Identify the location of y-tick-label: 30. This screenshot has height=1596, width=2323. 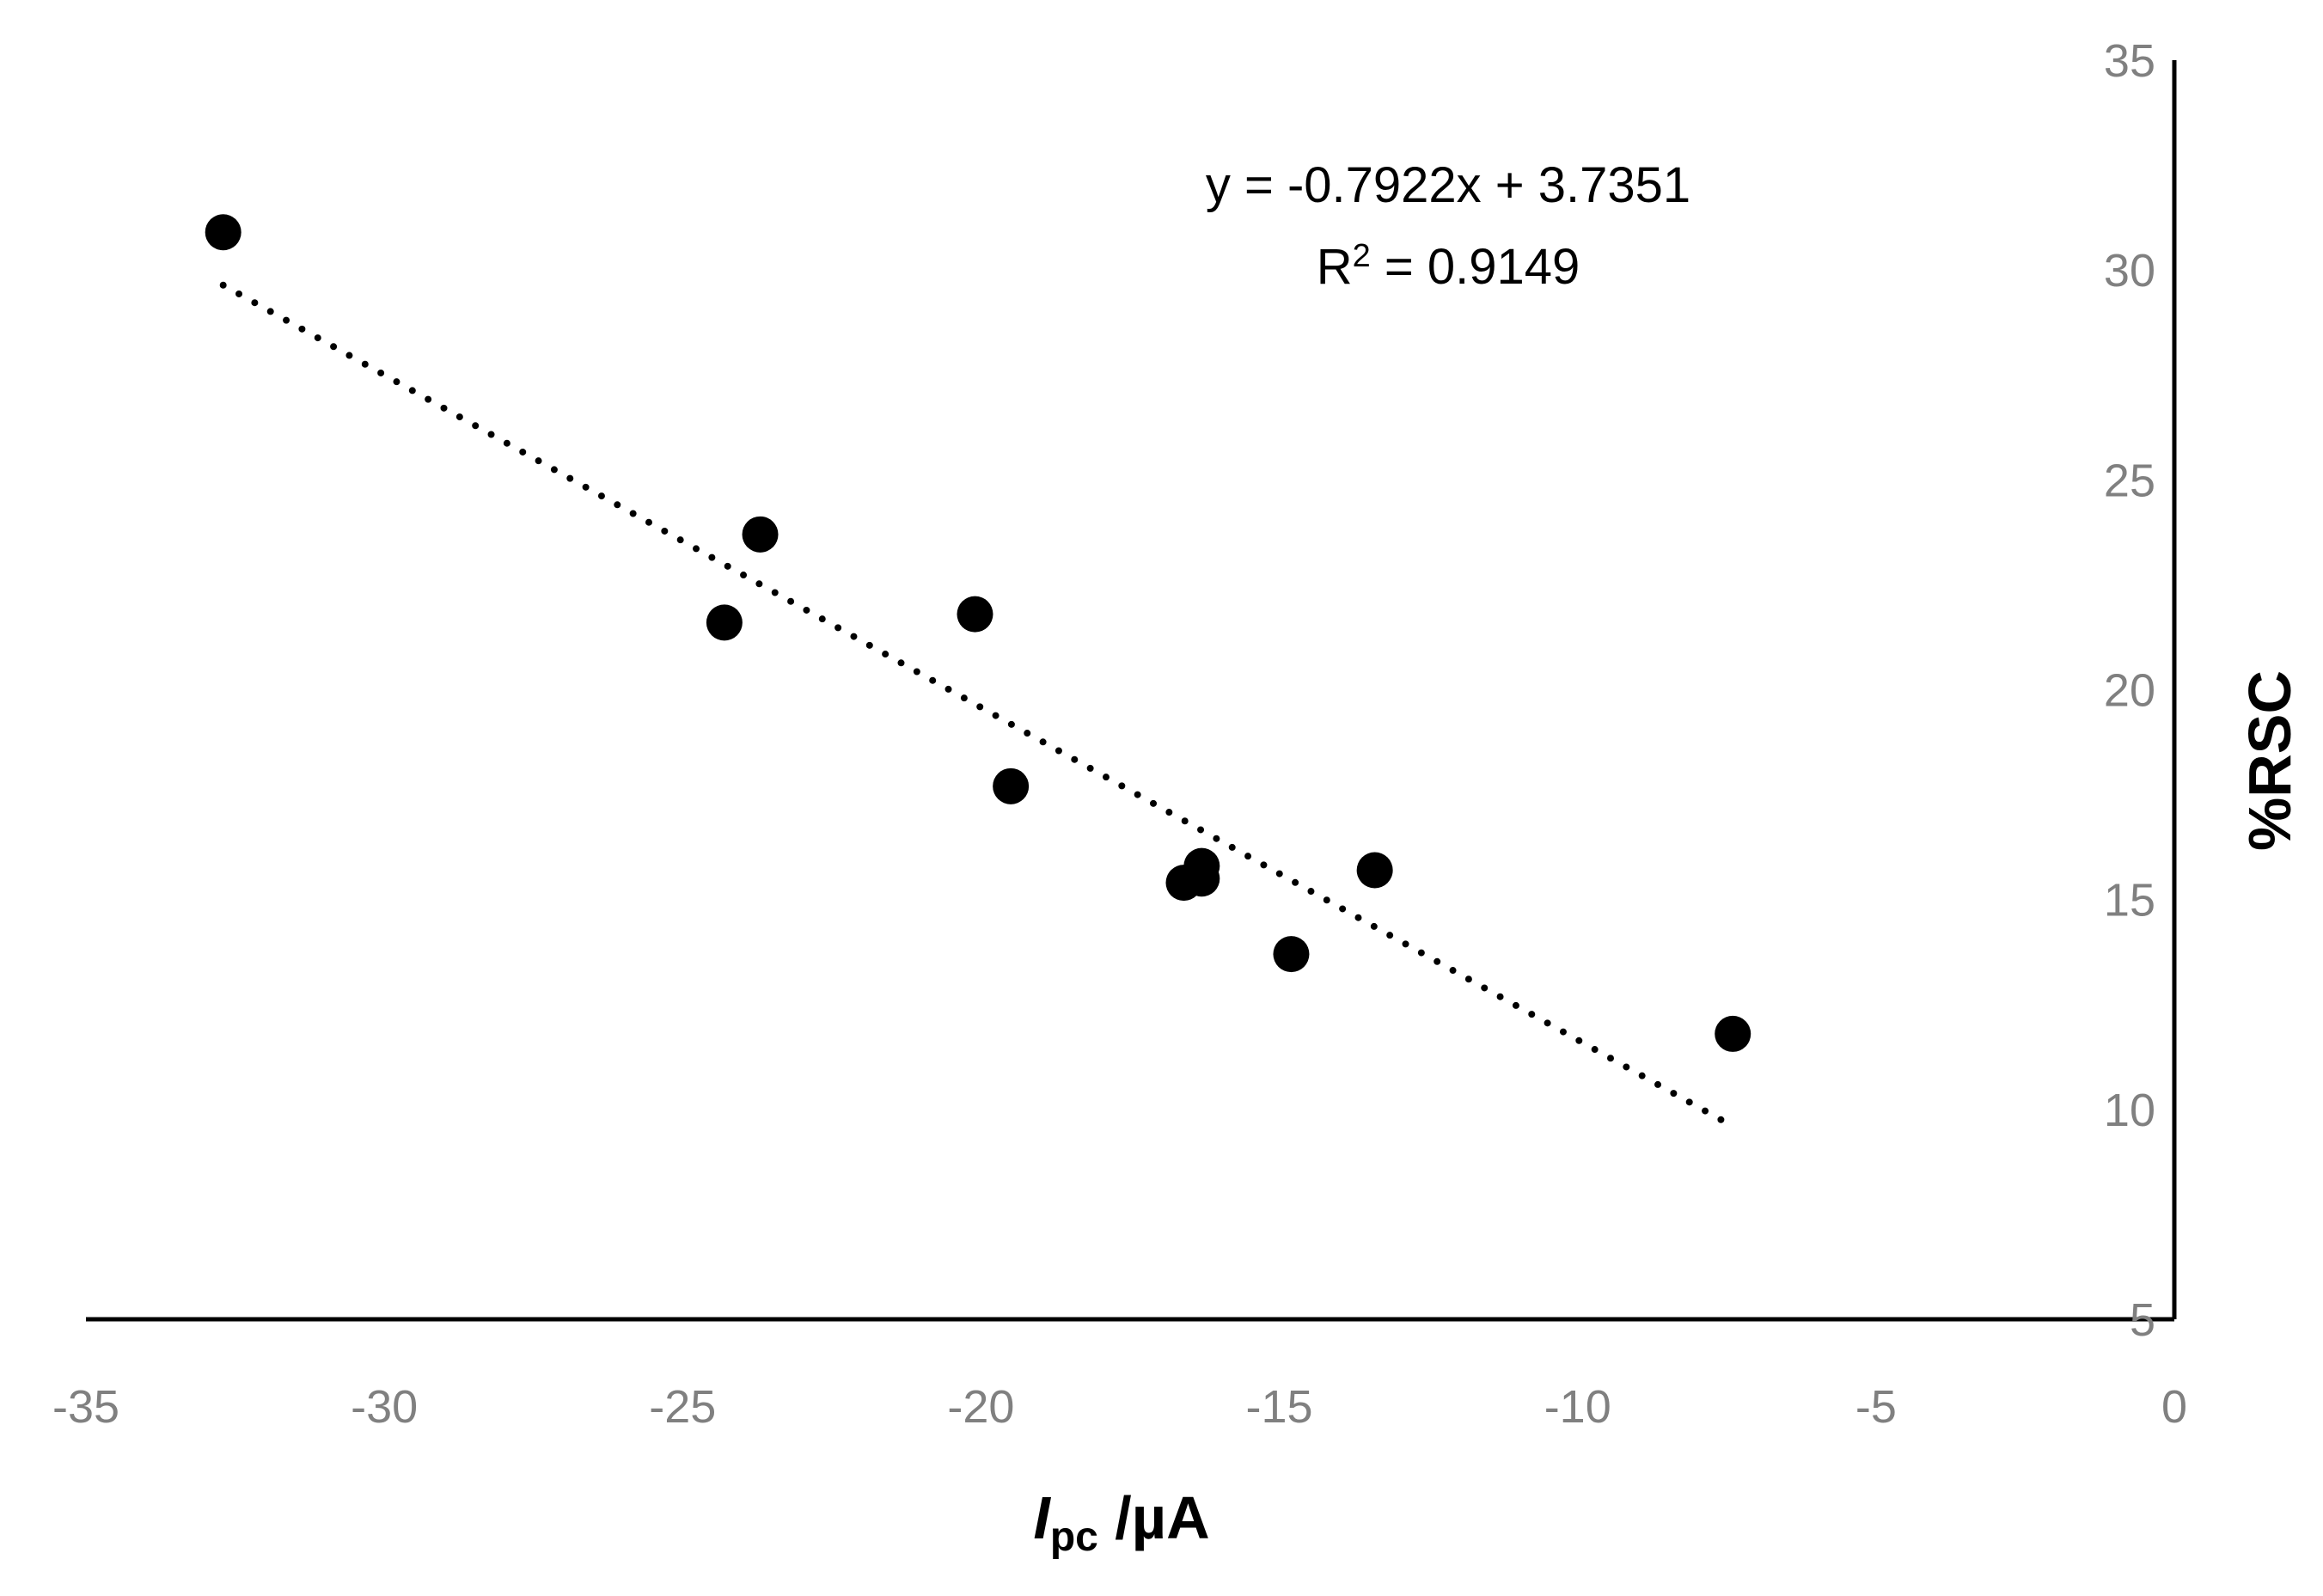
(2129, 271).